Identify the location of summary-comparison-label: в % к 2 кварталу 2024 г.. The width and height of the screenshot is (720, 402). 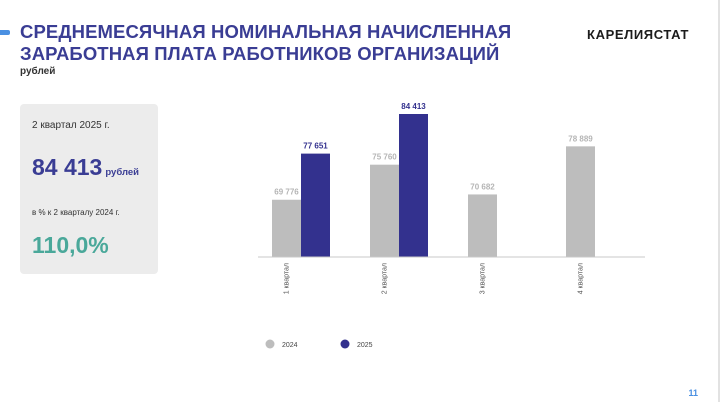
(76, 212).